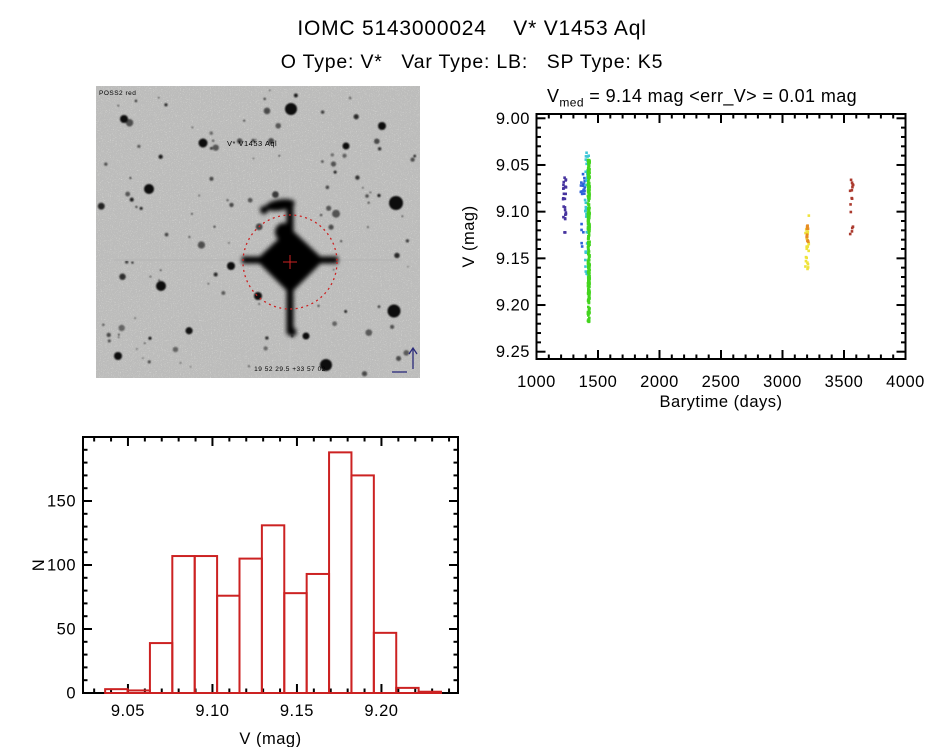  Describe the element at coordinates (61, 502) in the screenshot. I see `y-tick-label: 150` at that location.